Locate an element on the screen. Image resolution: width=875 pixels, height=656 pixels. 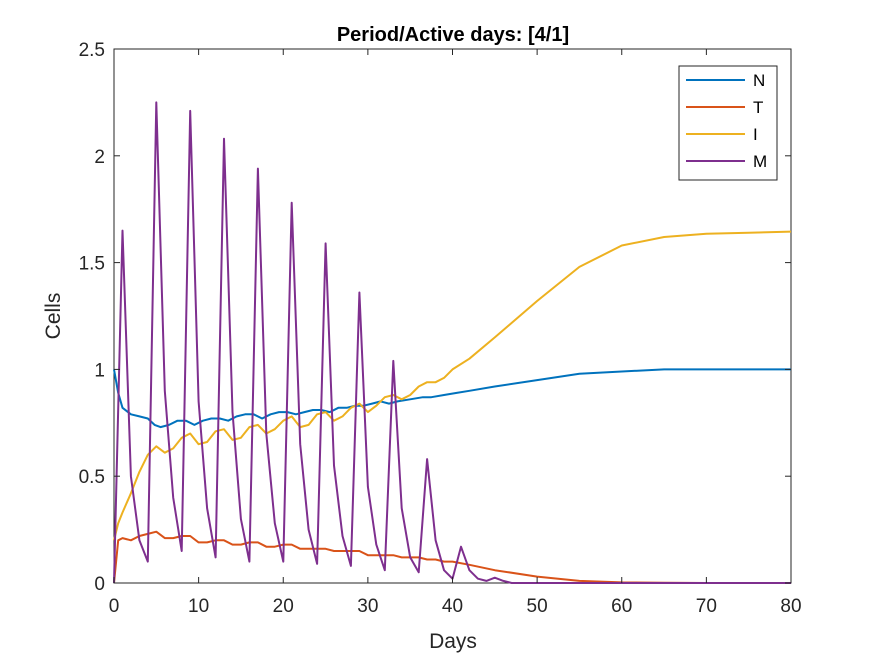
legend-label-I: I is located at coordinates (755, 134).